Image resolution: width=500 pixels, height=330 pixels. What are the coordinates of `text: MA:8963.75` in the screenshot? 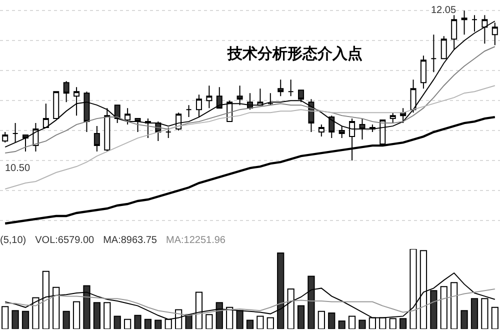 It's located at (130, 240).